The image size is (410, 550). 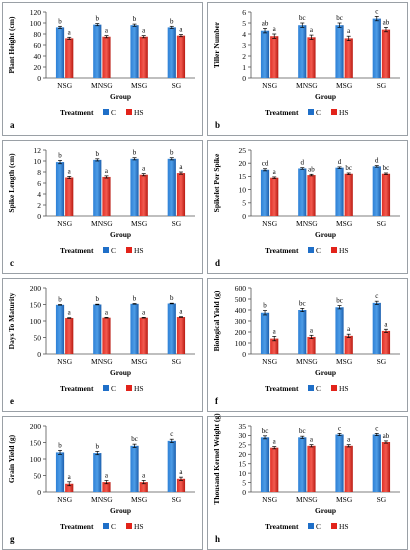 I want to click on y-axis-label: Plant Height (cm), so click(x=11, y=45).